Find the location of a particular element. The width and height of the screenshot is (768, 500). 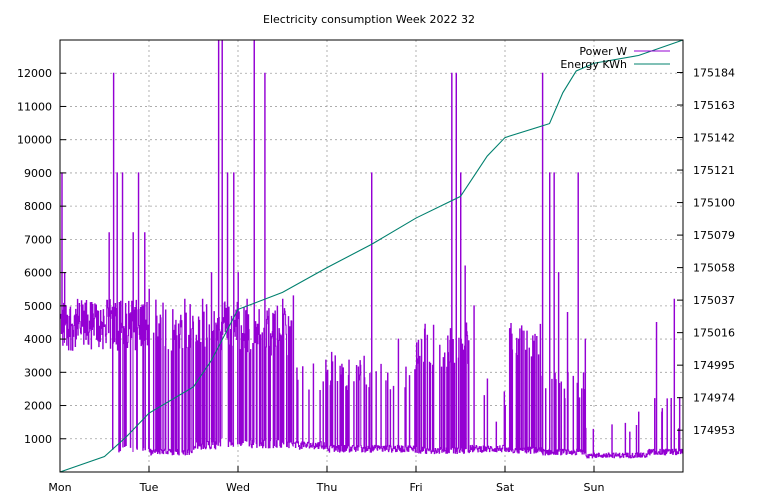

y-left-tick-label: 7000 is located at coordinates (38, 239).